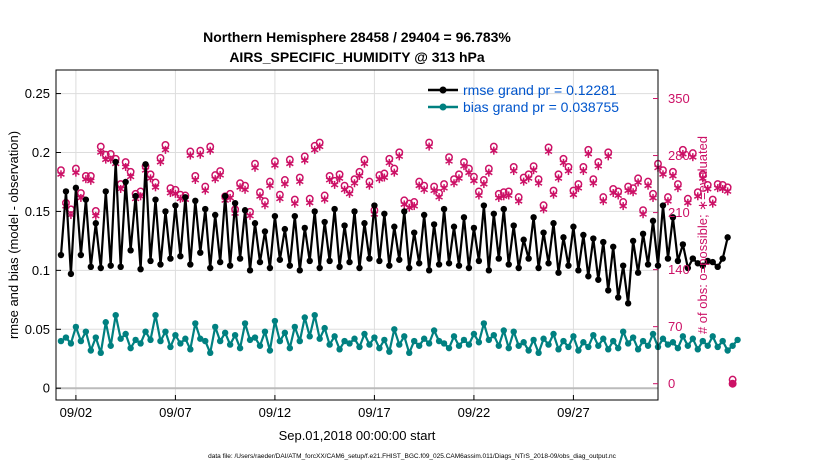 Image resolution: width=830 pixels, height=470 pixels. Describe the element at coordinates (474, 412) in the screenshot. I see `x-tick-label: 09/22` at that location.